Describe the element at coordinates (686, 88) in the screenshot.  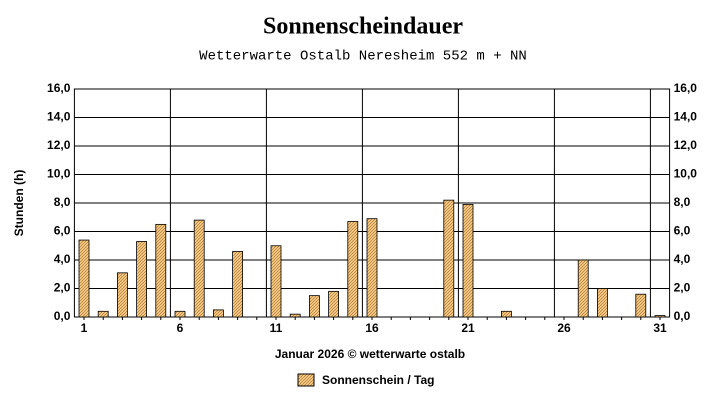
I see `y2-tick-label: 16,0` at that location.